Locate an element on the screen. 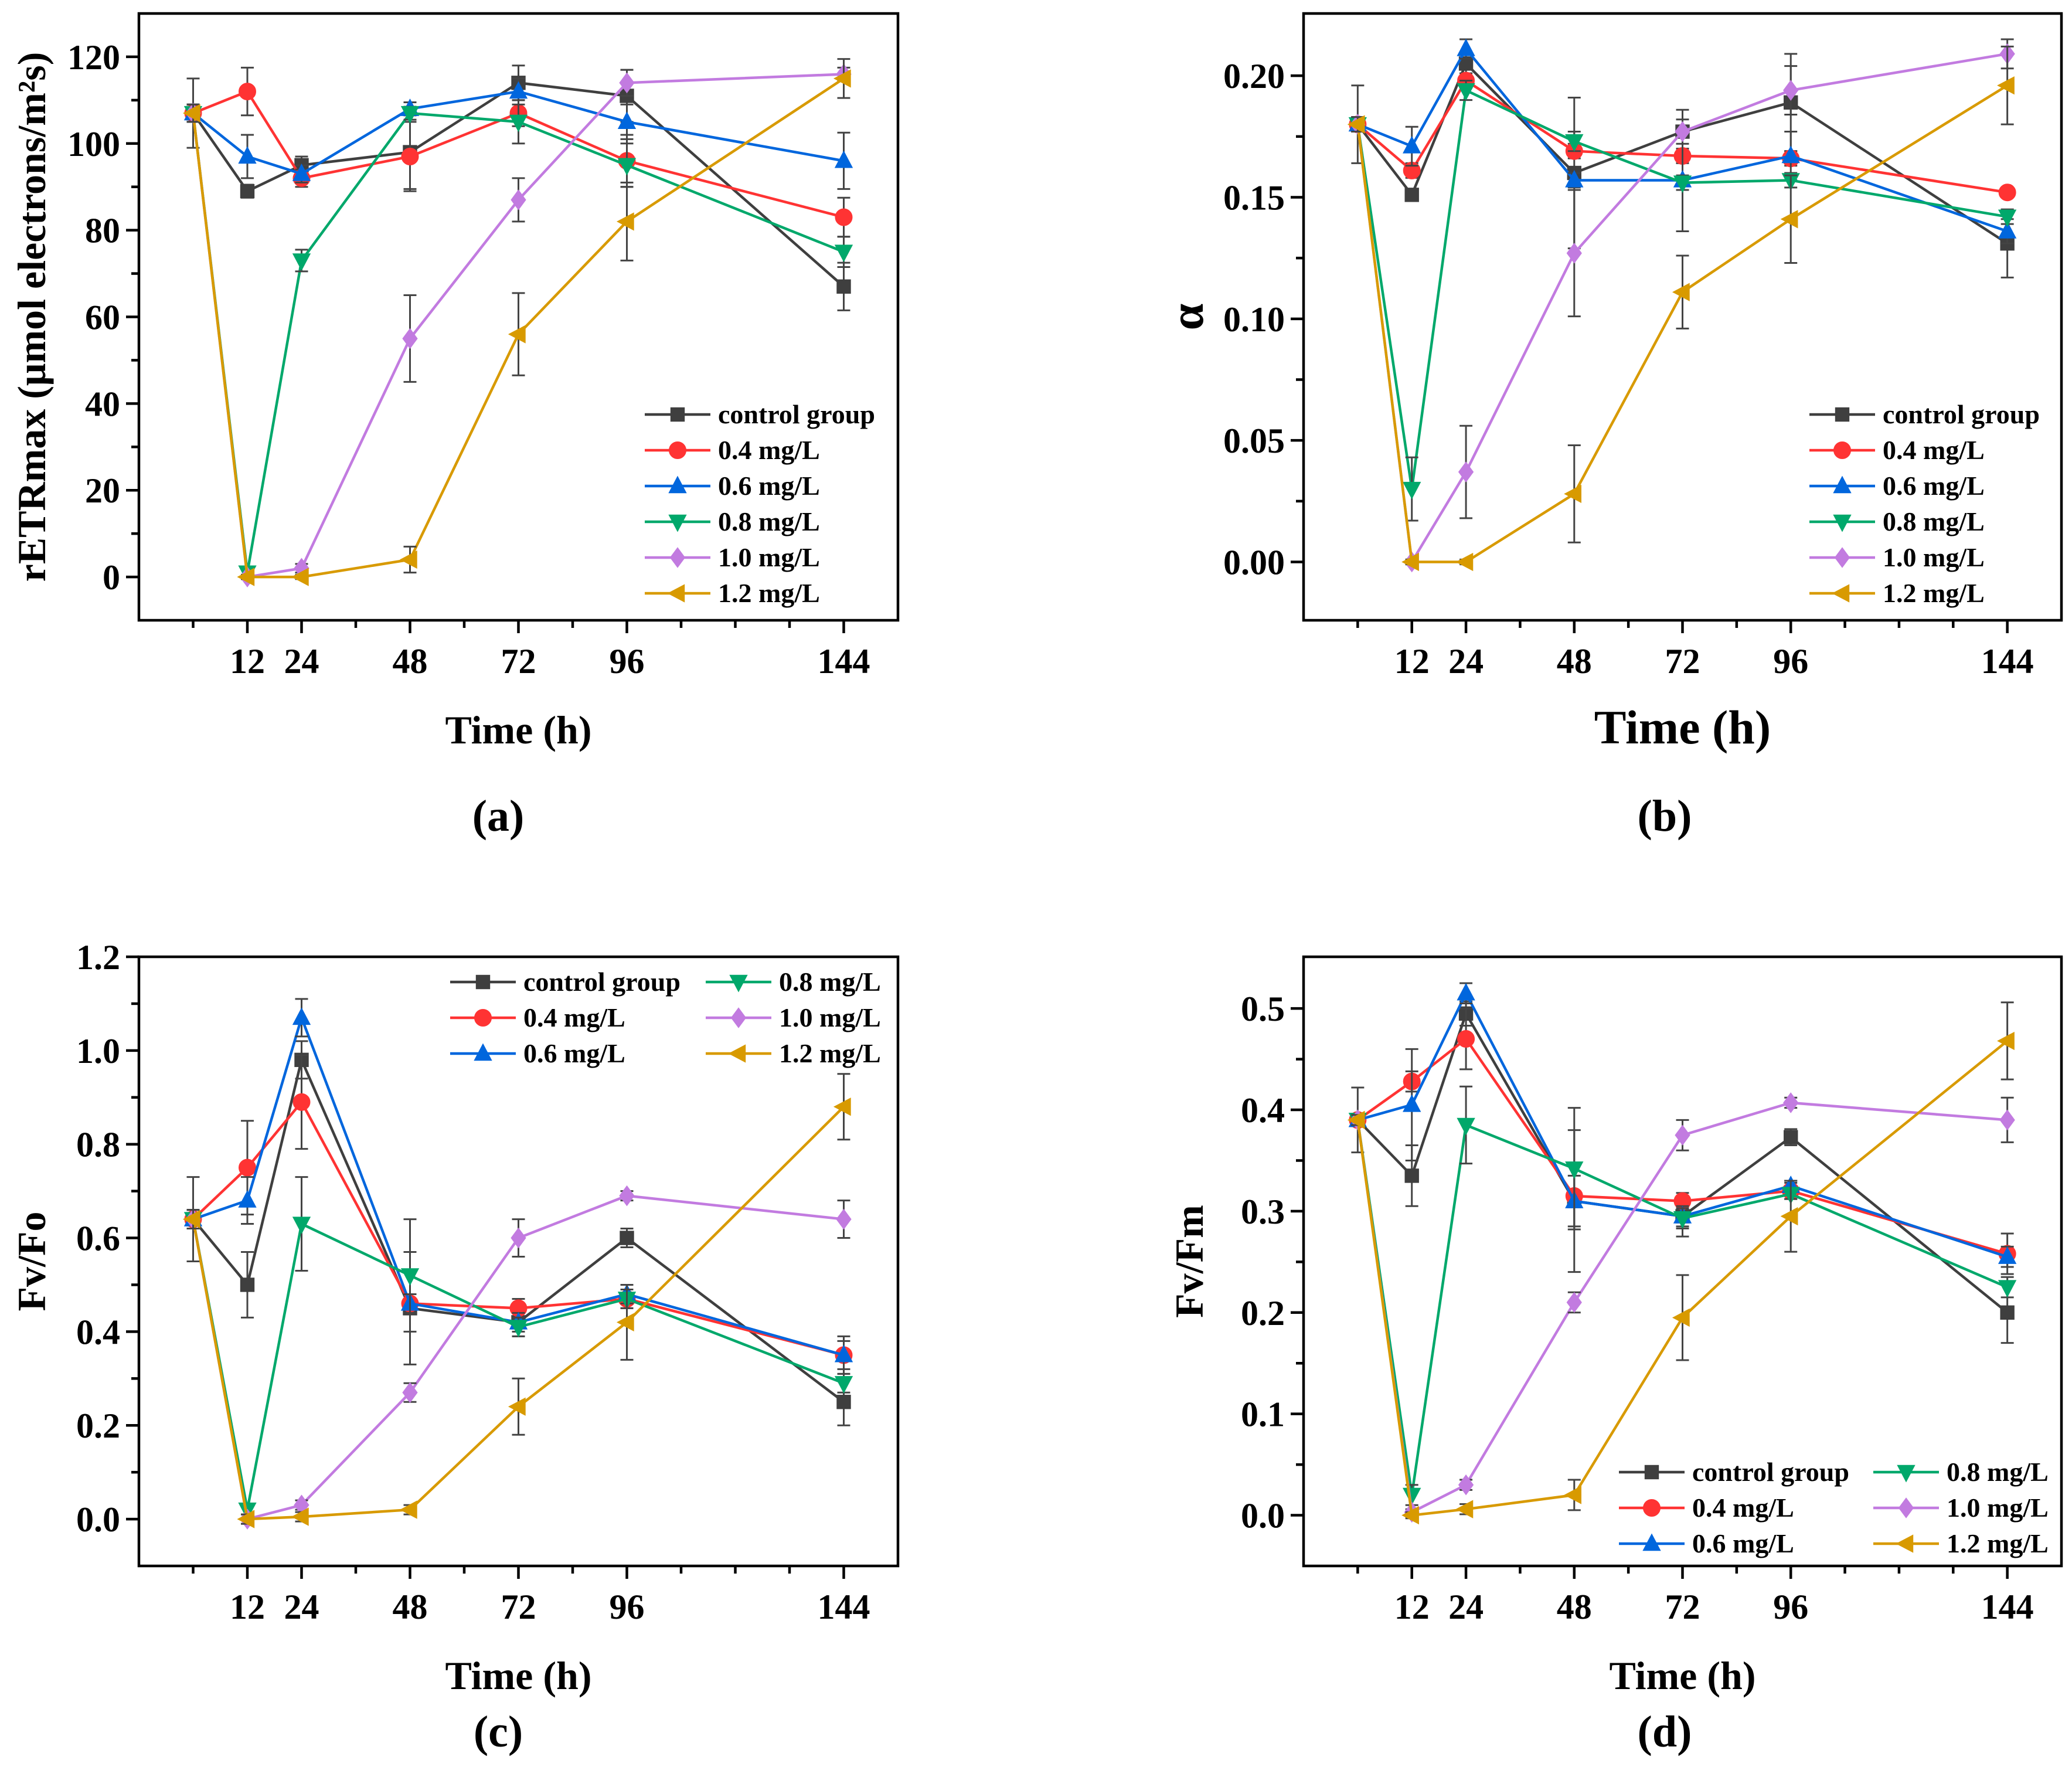  x-tick-label: 48 is located at coordinates (410, 661).